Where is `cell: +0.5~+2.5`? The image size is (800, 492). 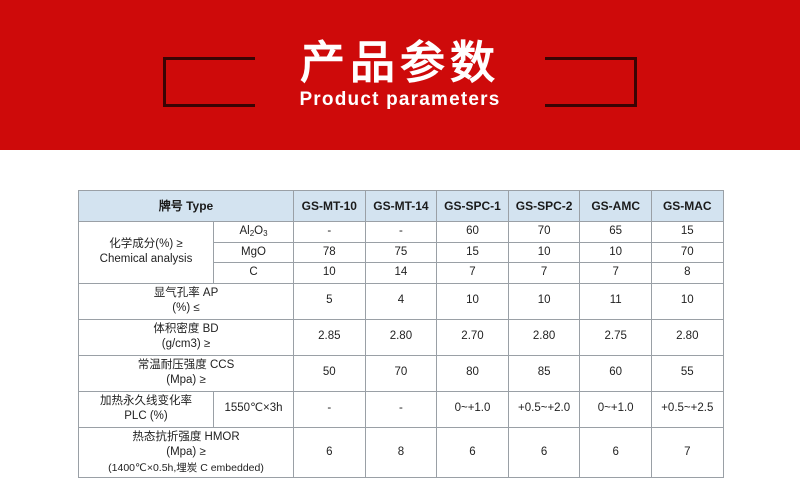
cell: +0.5~+2.5 is located at coordinates (687, 409).